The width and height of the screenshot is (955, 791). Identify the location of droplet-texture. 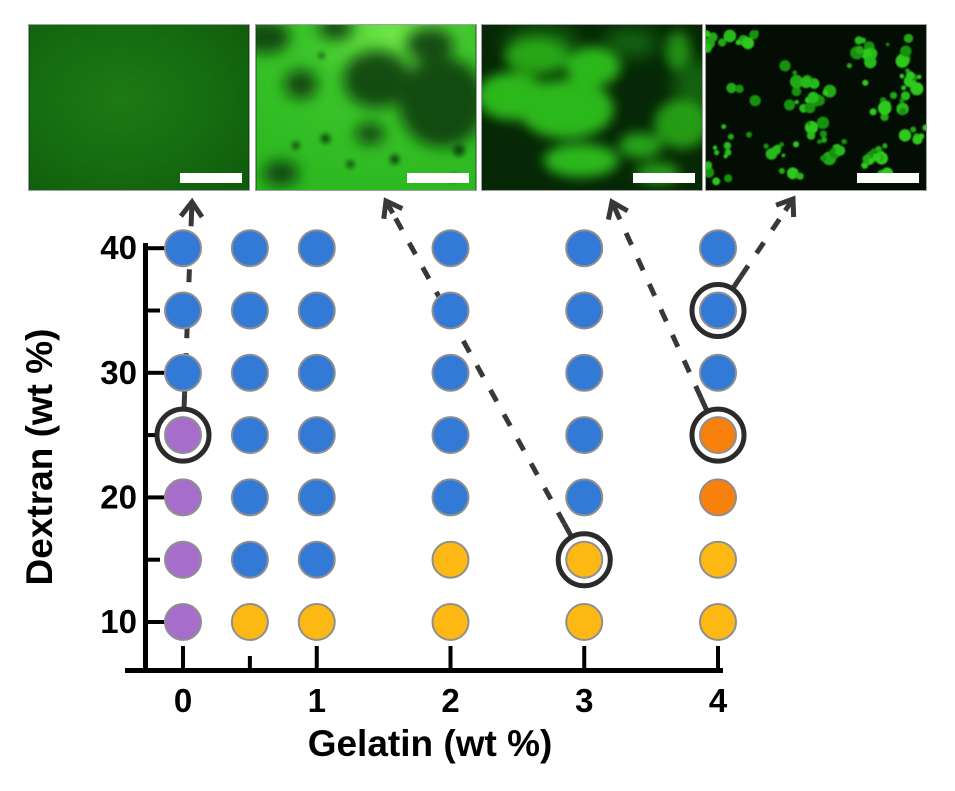
(816, 107).